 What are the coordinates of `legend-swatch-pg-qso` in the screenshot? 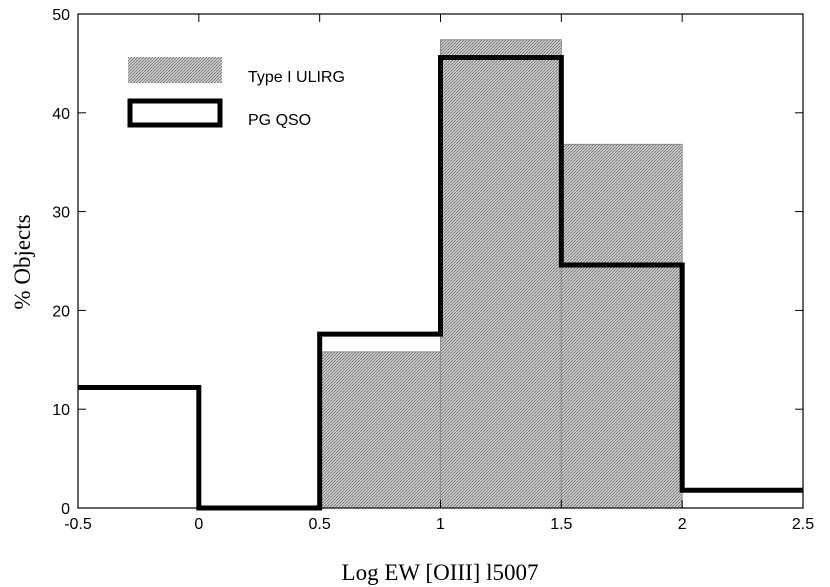 It's located at (175, 113).